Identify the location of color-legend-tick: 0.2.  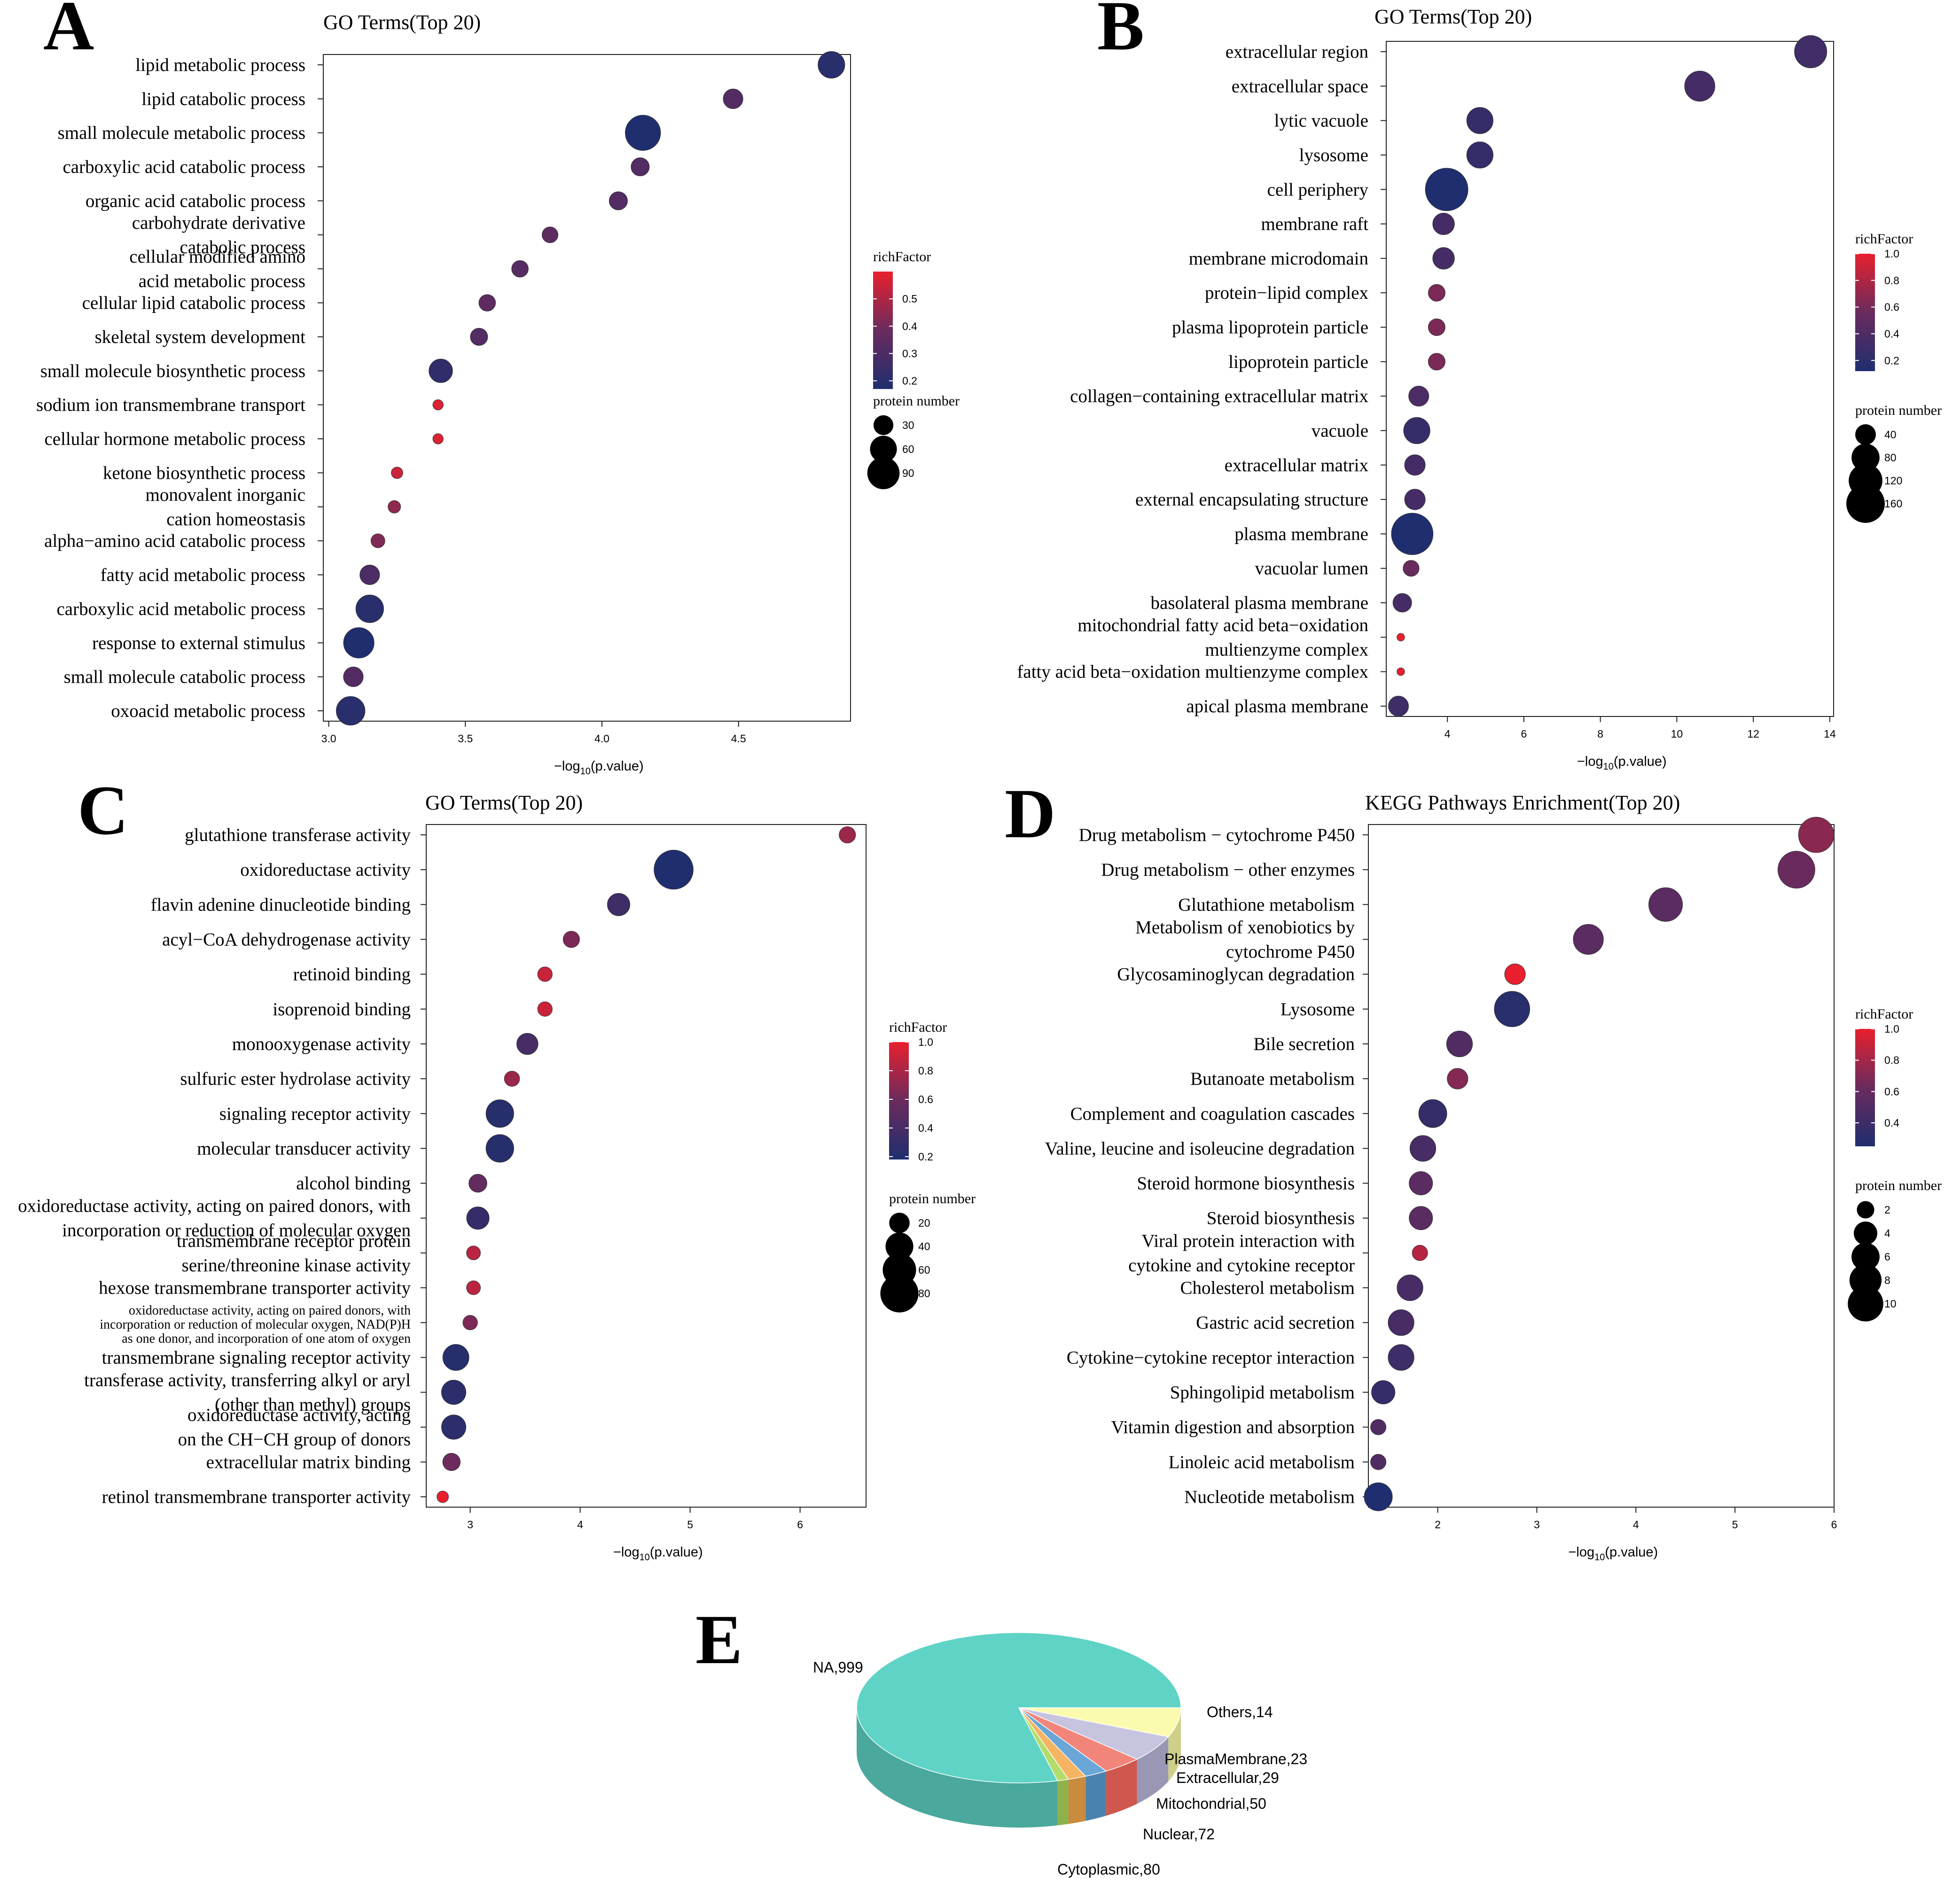
(925, 1157).